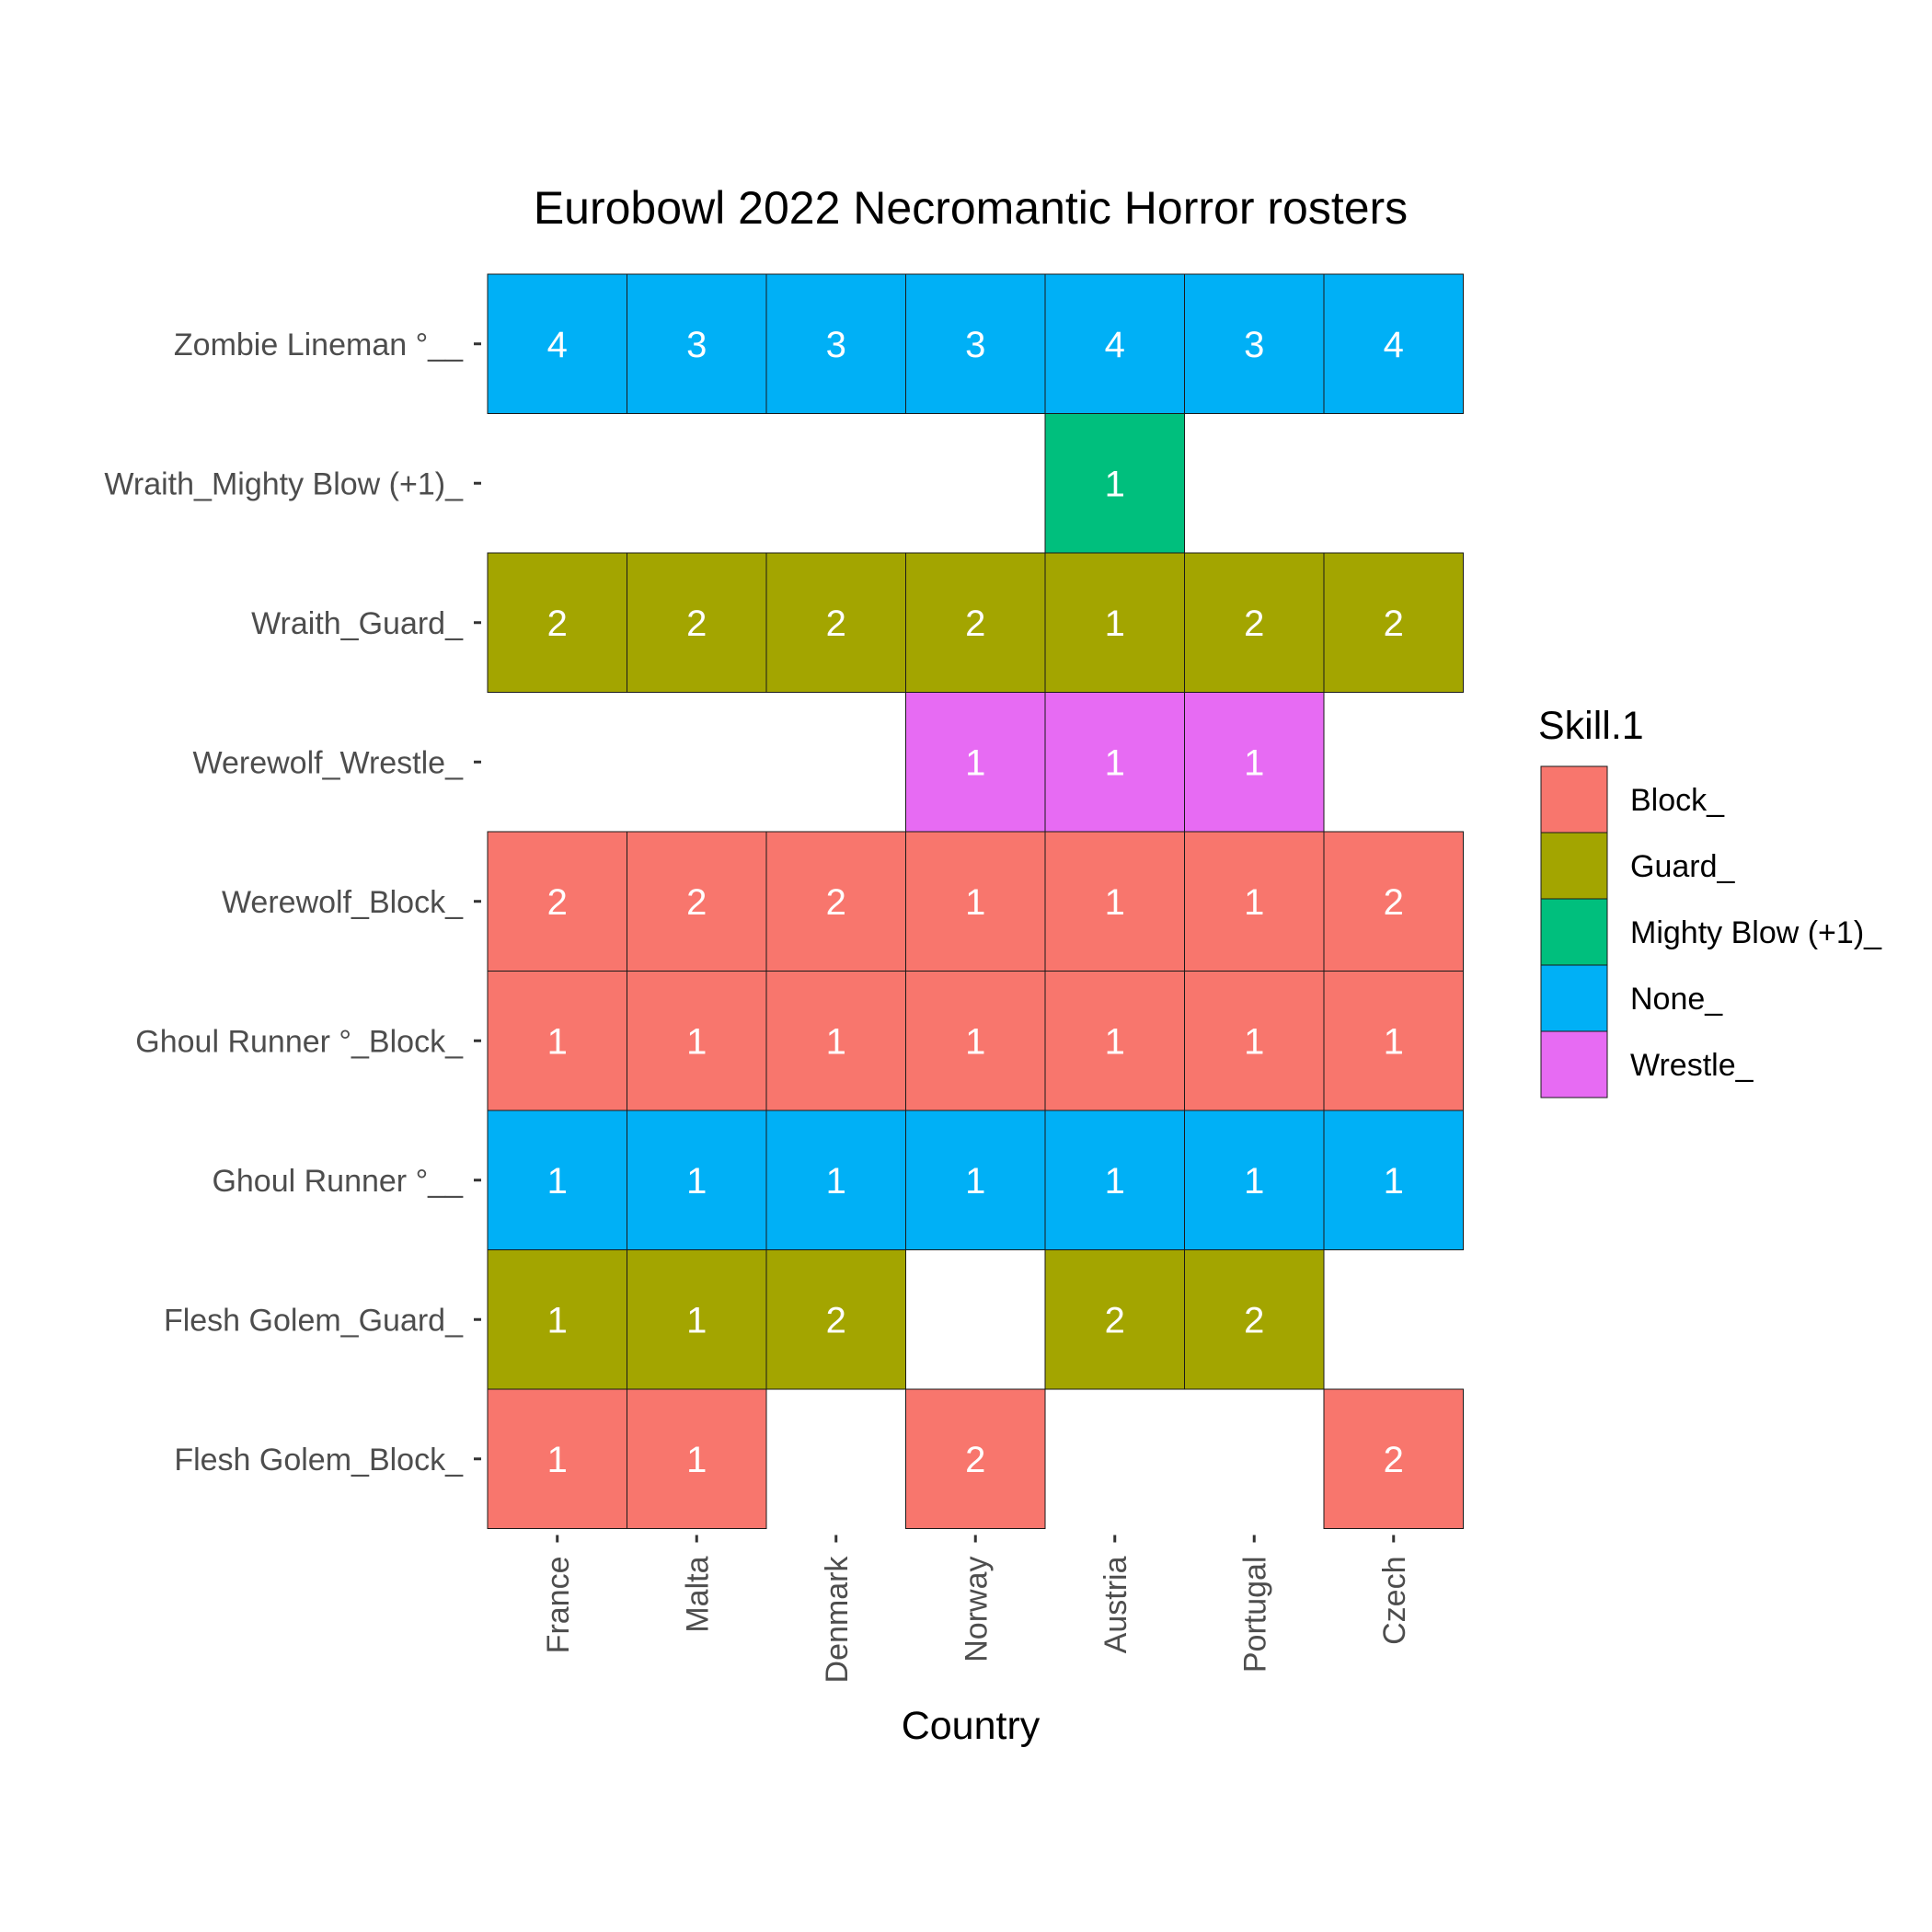  I want to click on y-tick-label: Werewolf_Wrestle_, so click(328, 762).